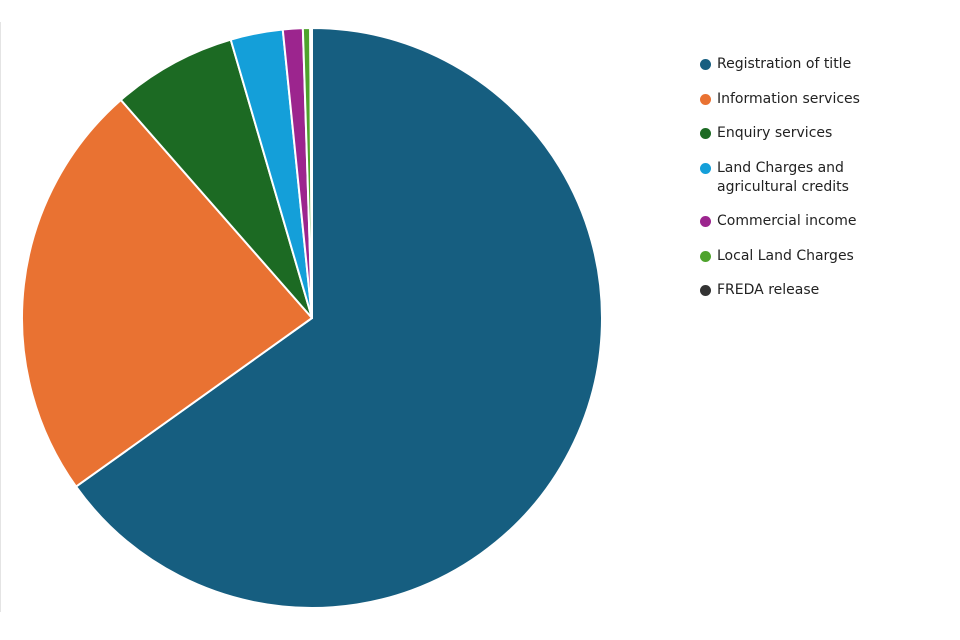 This screenshot has height=640, width=960. I want to click on legend-item-5: Local Land Charges, so click(825, 256).